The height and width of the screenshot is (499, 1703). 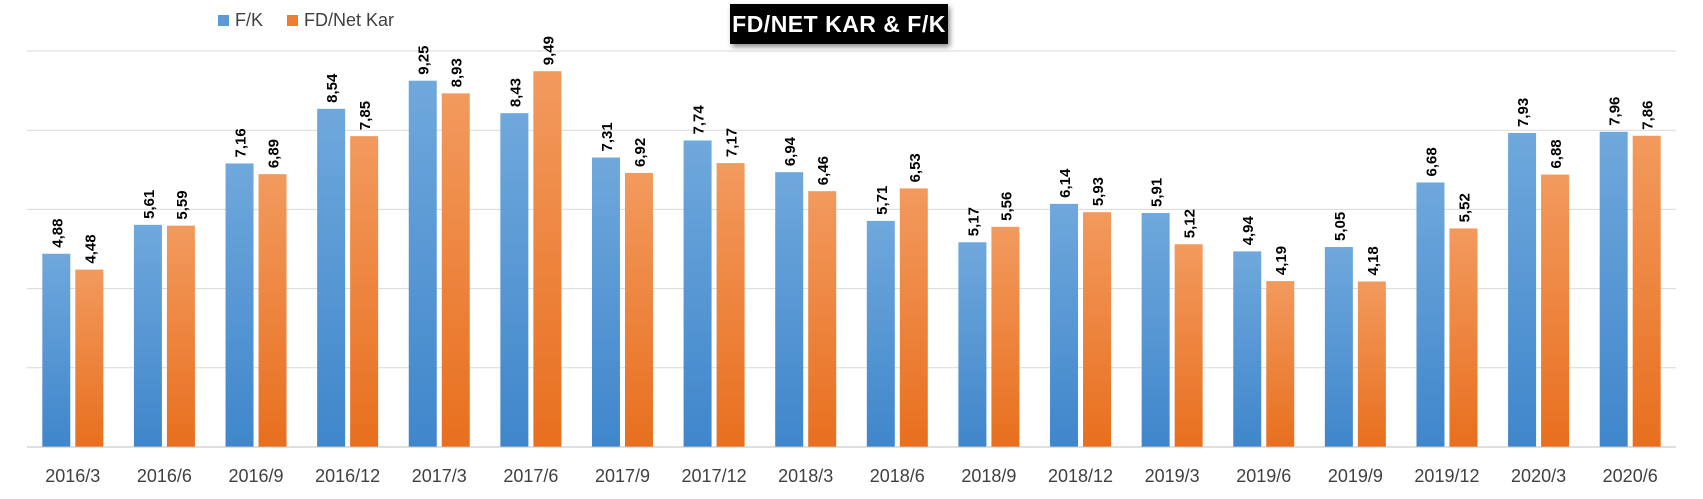 I want to click on x-tick-label: 2019/12, so click(x=1446, y=476).